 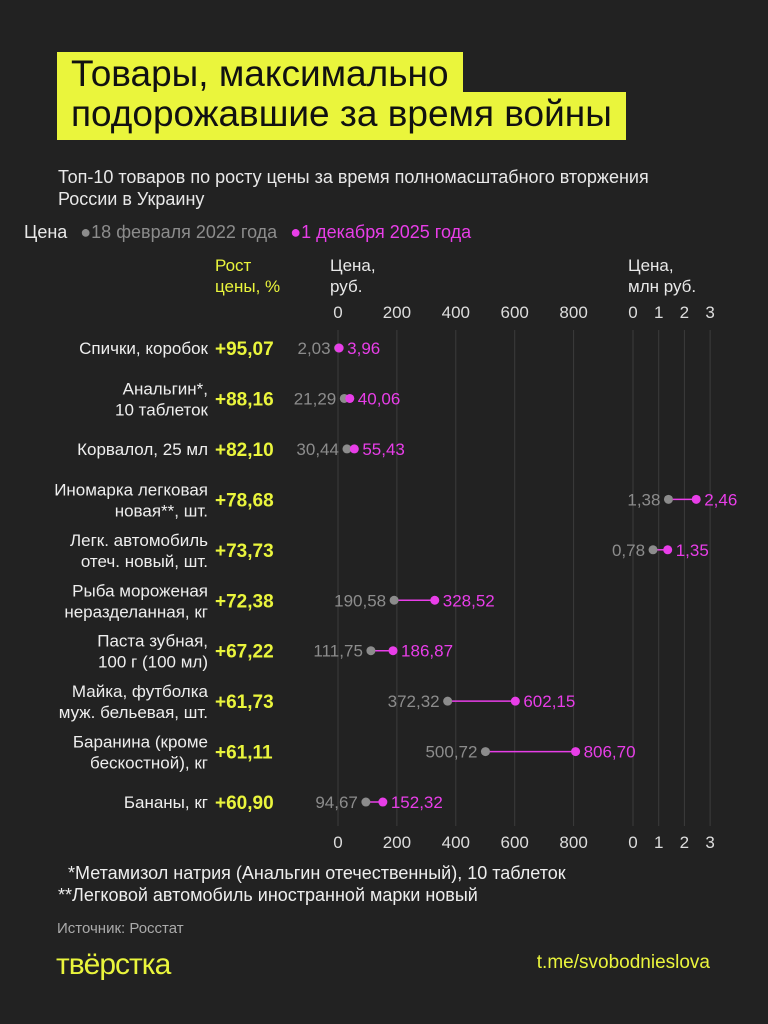 I want to click on item-label: Спички, коробок, so click(x=143, y=348).